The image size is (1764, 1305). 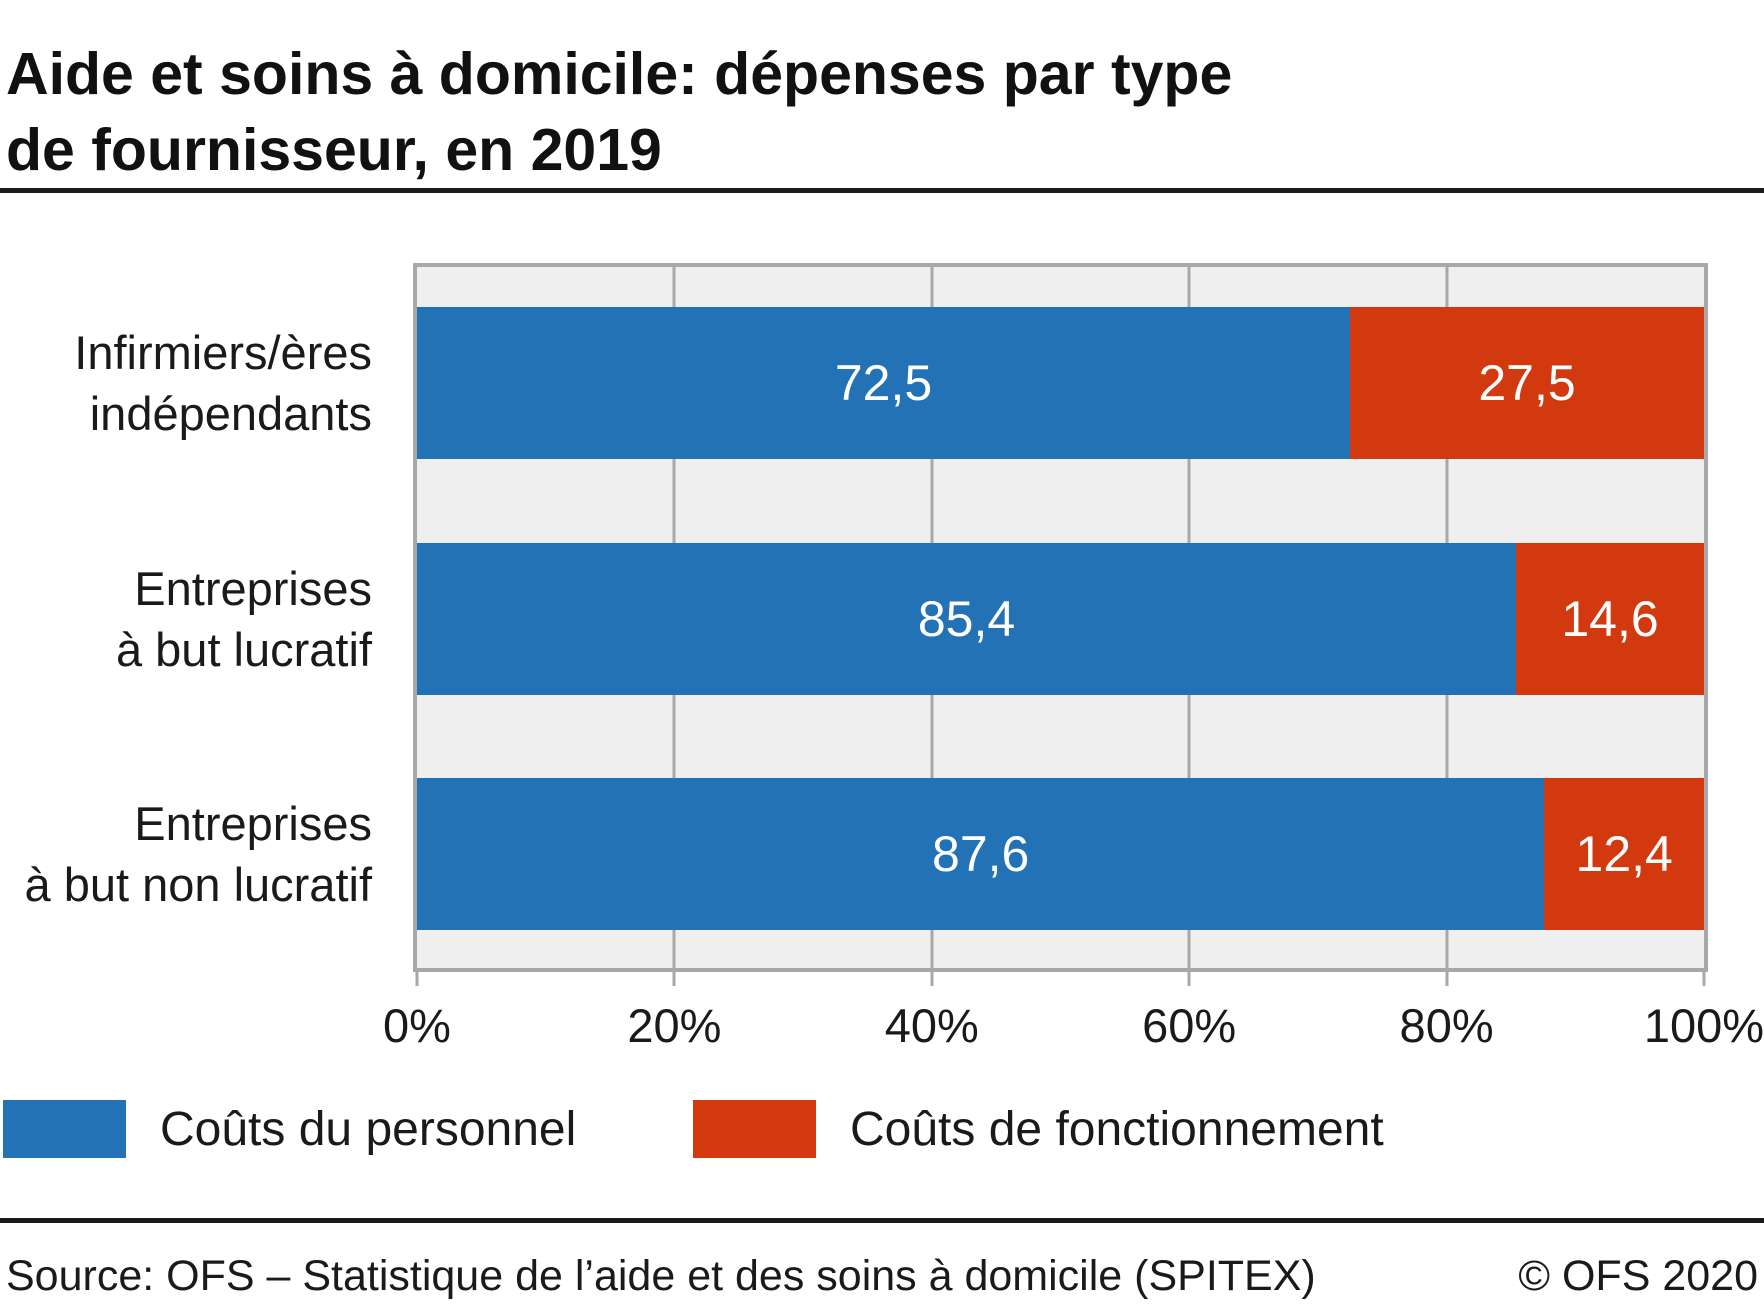 I want to click on bar-segment: 12,4, so click(x=1624, y=854).